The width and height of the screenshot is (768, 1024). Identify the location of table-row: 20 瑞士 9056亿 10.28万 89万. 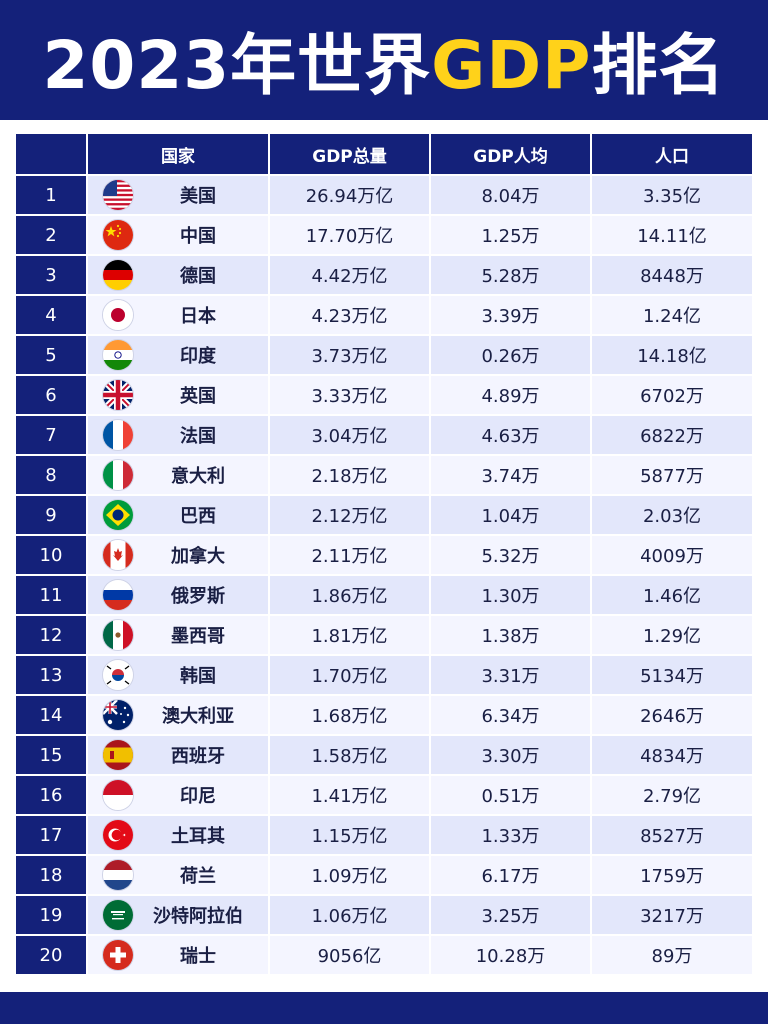
(384, 954).